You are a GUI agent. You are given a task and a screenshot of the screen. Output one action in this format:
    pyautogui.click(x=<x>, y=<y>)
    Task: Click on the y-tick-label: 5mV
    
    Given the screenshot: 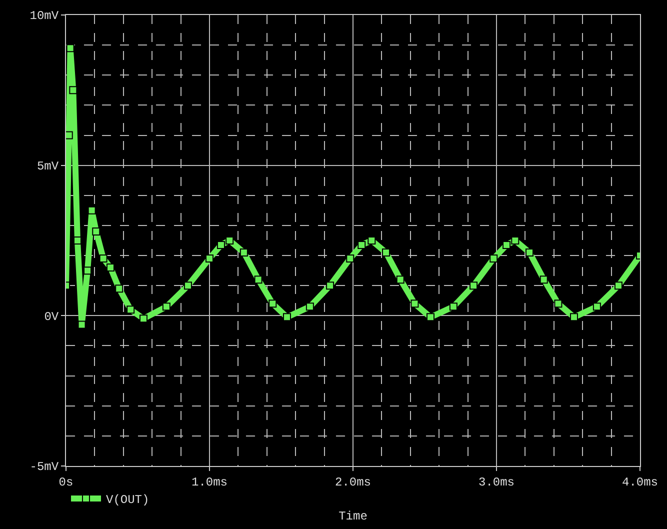 What is the action you would take?
    pyautogui.click(x=48, y=167)
    